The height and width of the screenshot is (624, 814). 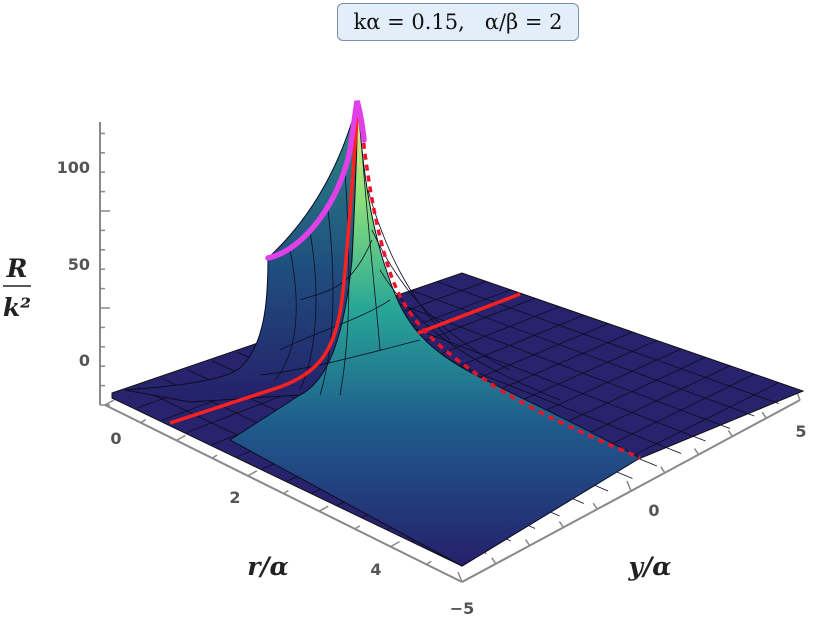 I want to click on x-tick-0: 0, so click(x=115, y=438).